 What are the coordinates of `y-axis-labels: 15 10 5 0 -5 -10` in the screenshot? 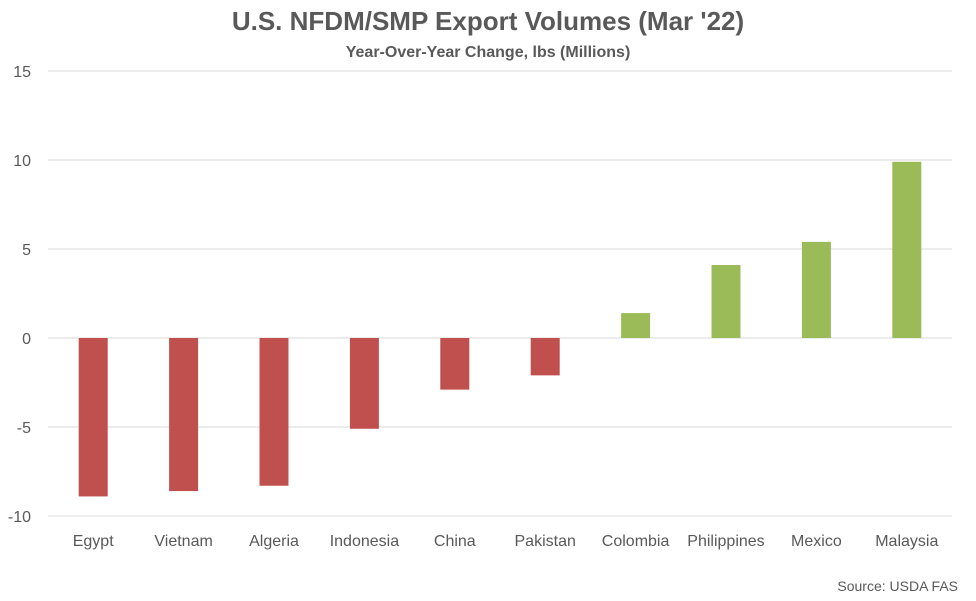 It's located at (19, 295).